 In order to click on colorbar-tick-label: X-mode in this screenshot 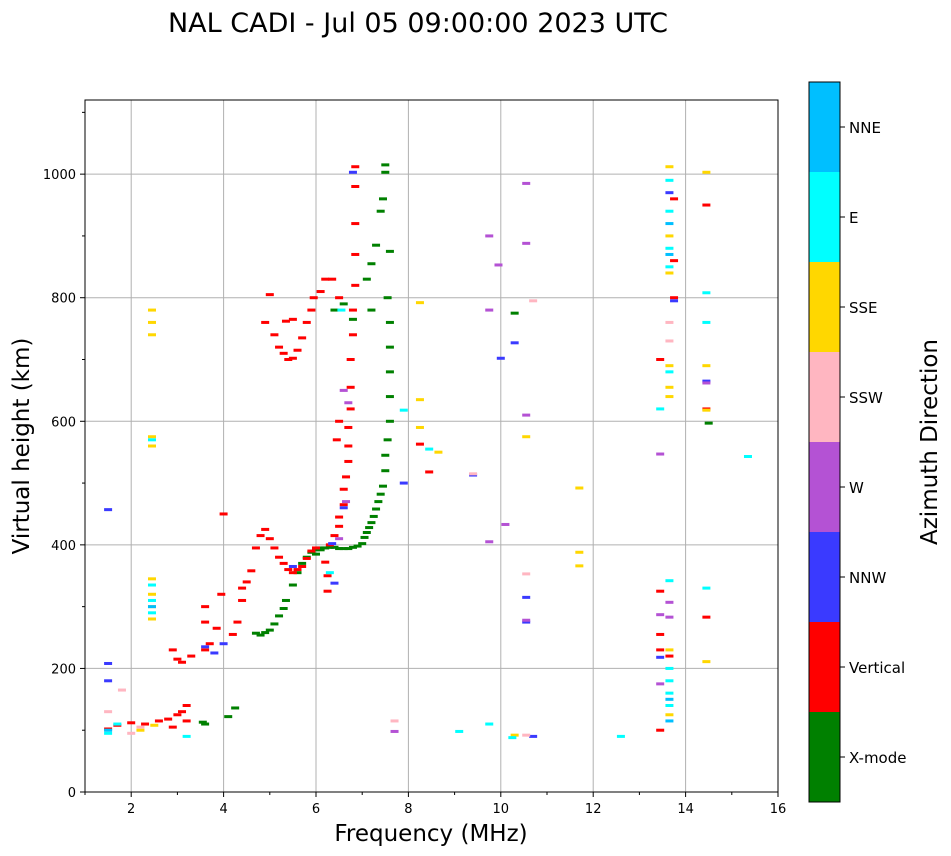, I will do `click(877, 758)`.